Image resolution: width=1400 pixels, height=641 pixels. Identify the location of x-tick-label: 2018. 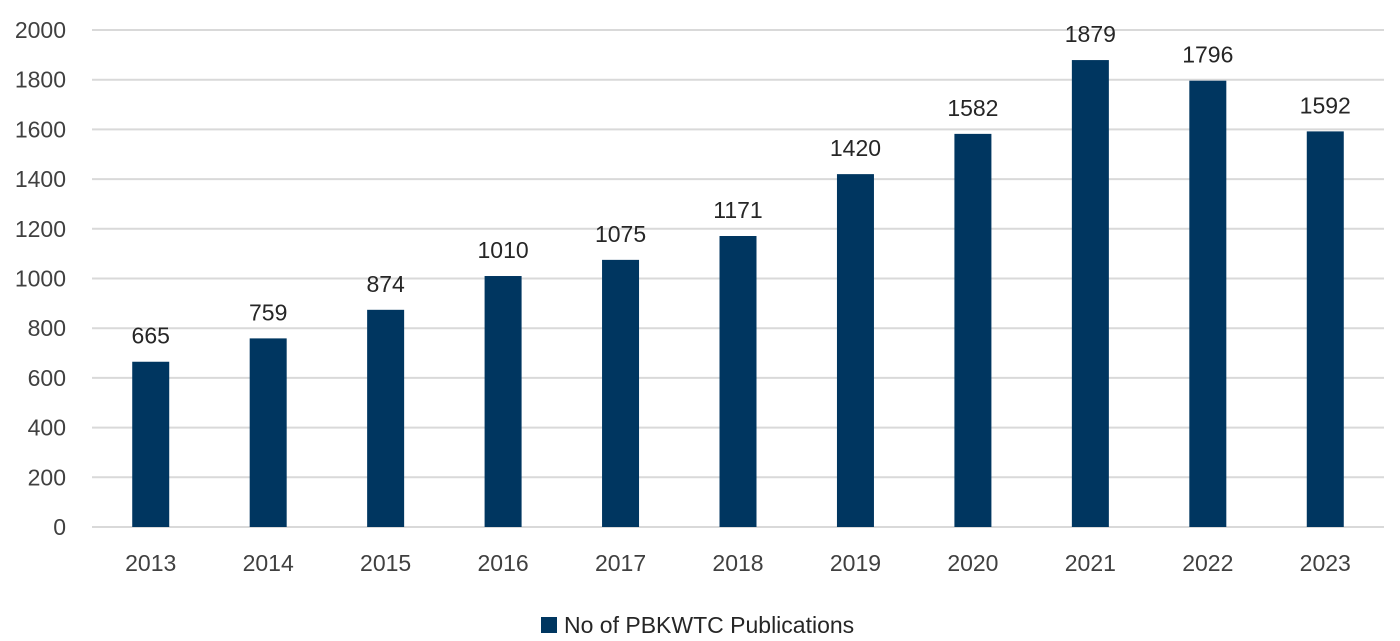
(737, 563).